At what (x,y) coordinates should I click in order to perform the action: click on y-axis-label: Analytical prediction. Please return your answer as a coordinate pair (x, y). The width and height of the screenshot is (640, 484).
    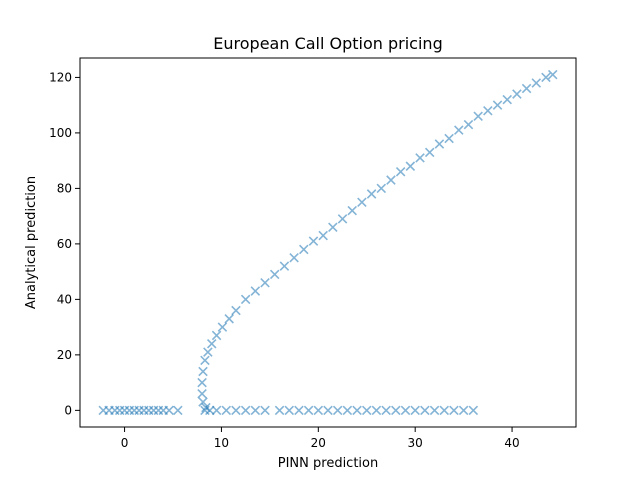
    Looking at the image, I should click on (31, 242).